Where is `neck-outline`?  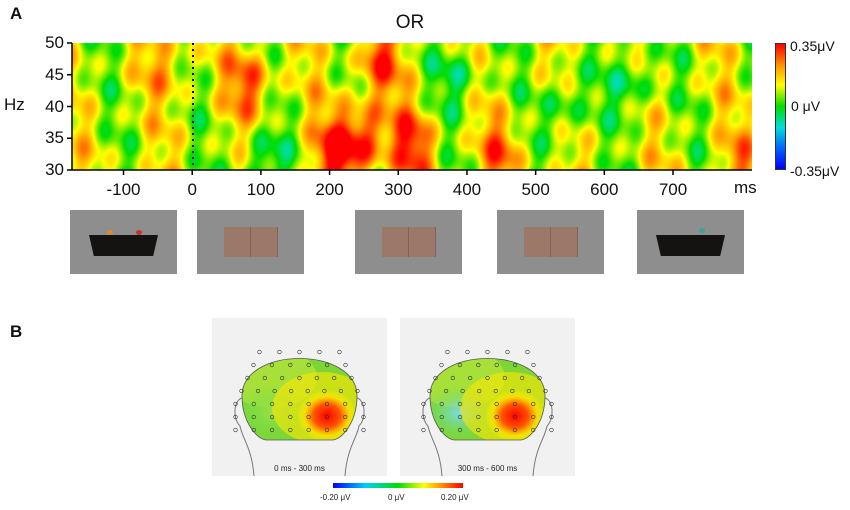
neck-outline is located at coordinates (299, 451).